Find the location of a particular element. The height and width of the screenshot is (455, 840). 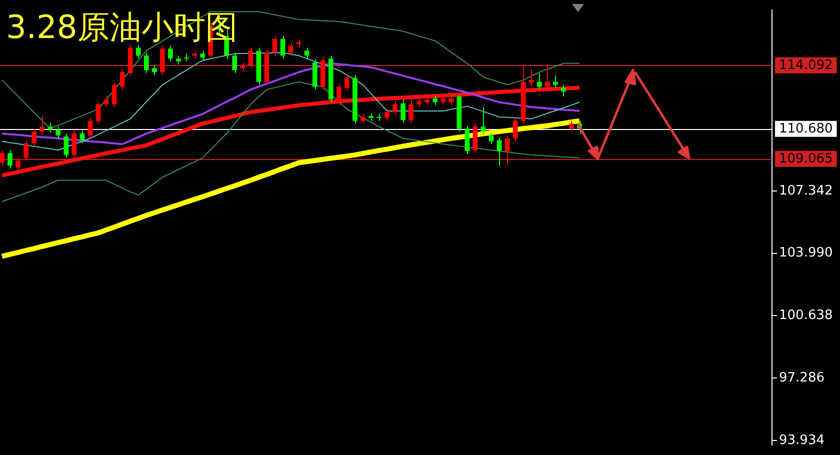

y-tick-label: 93.934 is located at coordinates (801, 440).